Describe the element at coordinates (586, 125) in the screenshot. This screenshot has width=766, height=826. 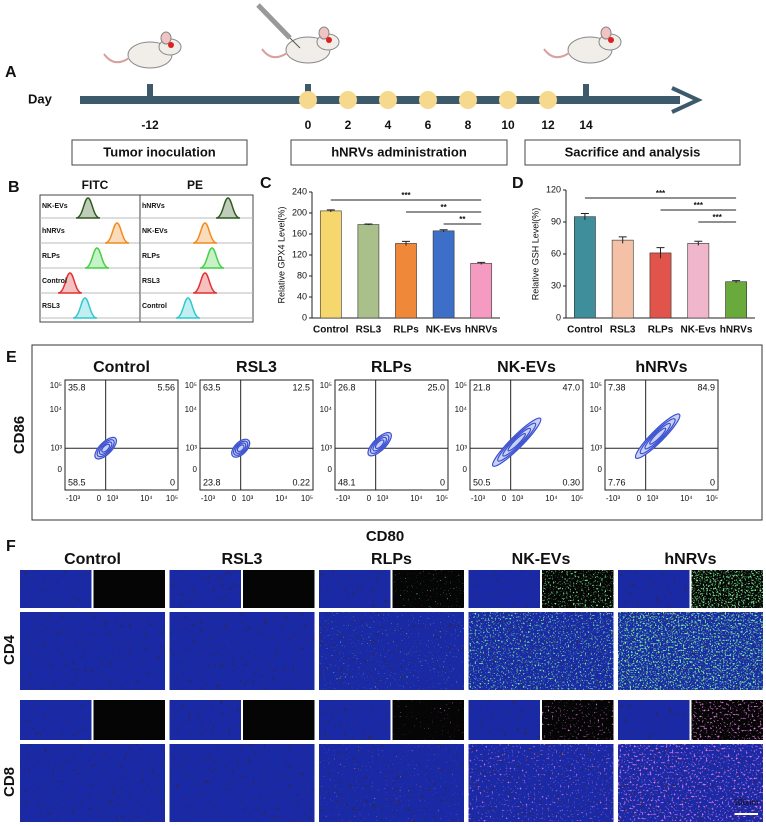
I see `day-label: 14` at that location.